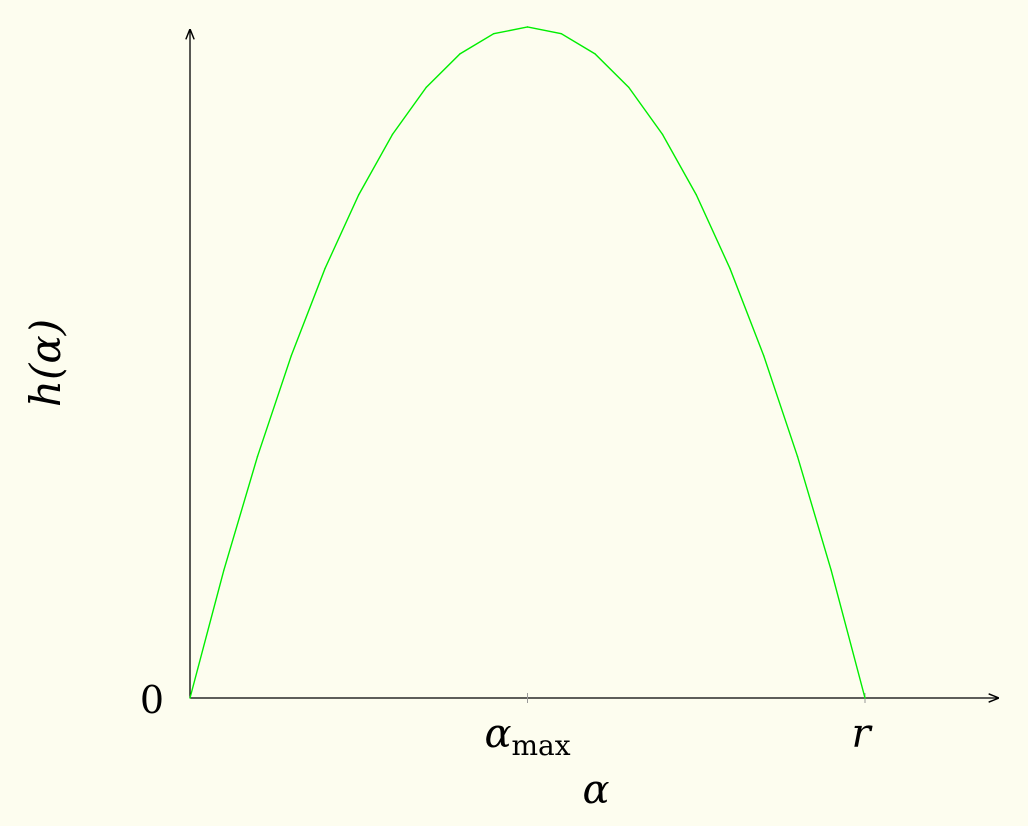 This screenshot has height=826, width=1028. Describe the element at coordinates (45, 363) in the screenshot. I see `y-axis-label: h(α)` at that location.